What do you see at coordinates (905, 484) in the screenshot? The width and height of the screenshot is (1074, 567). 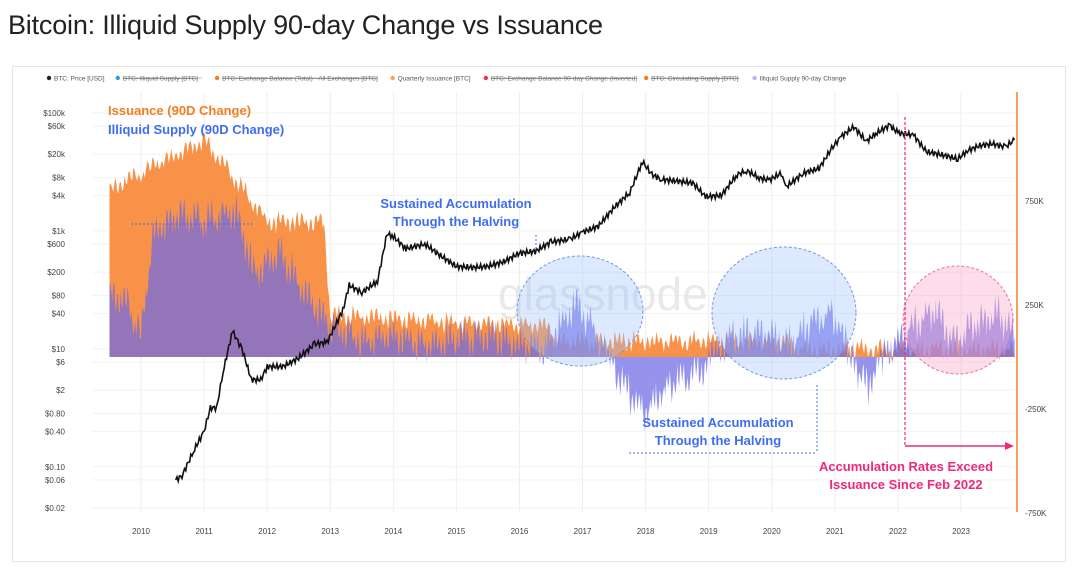 I see `rates-line2: Issuance Since Feb 2022` at bounding box center [905, 484].